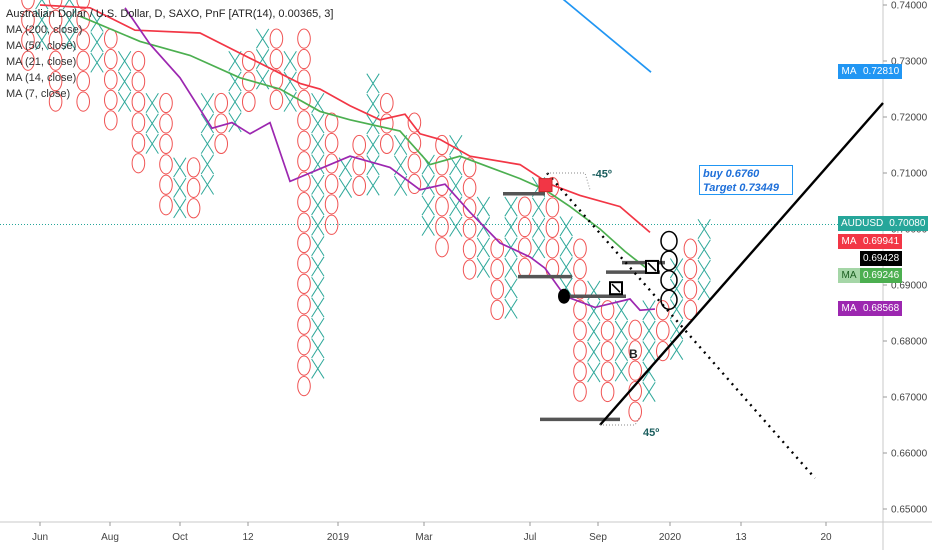 Image resolution: width=932 pixels, height=550 pixels. I want to click on legend-ma-14: MA (14, close), so click(41, 78).